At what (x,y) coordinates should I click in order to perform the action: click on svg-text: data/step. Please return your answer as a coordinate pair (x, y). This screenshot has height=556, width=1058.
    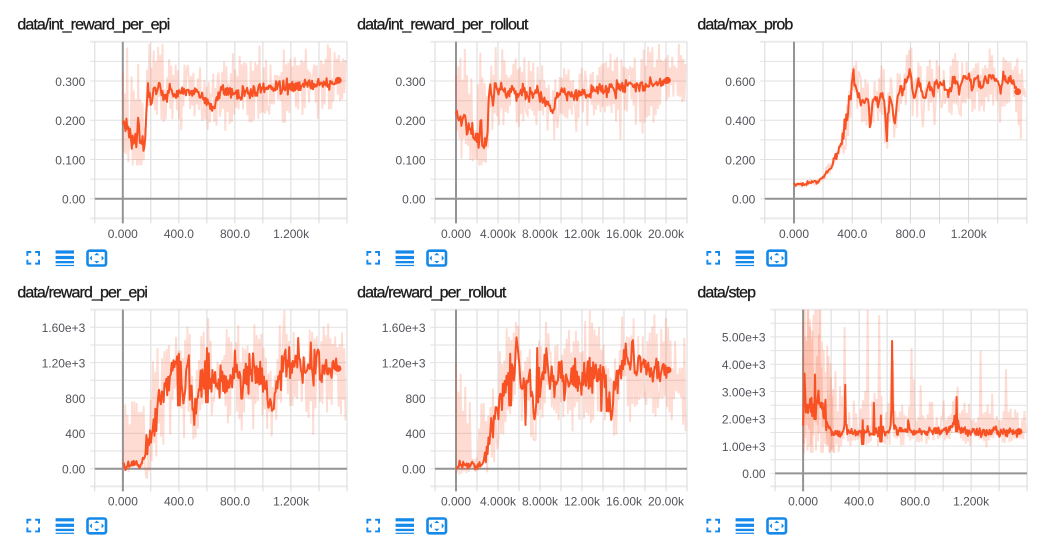
    Looking at the image, I should click on (726, 293).